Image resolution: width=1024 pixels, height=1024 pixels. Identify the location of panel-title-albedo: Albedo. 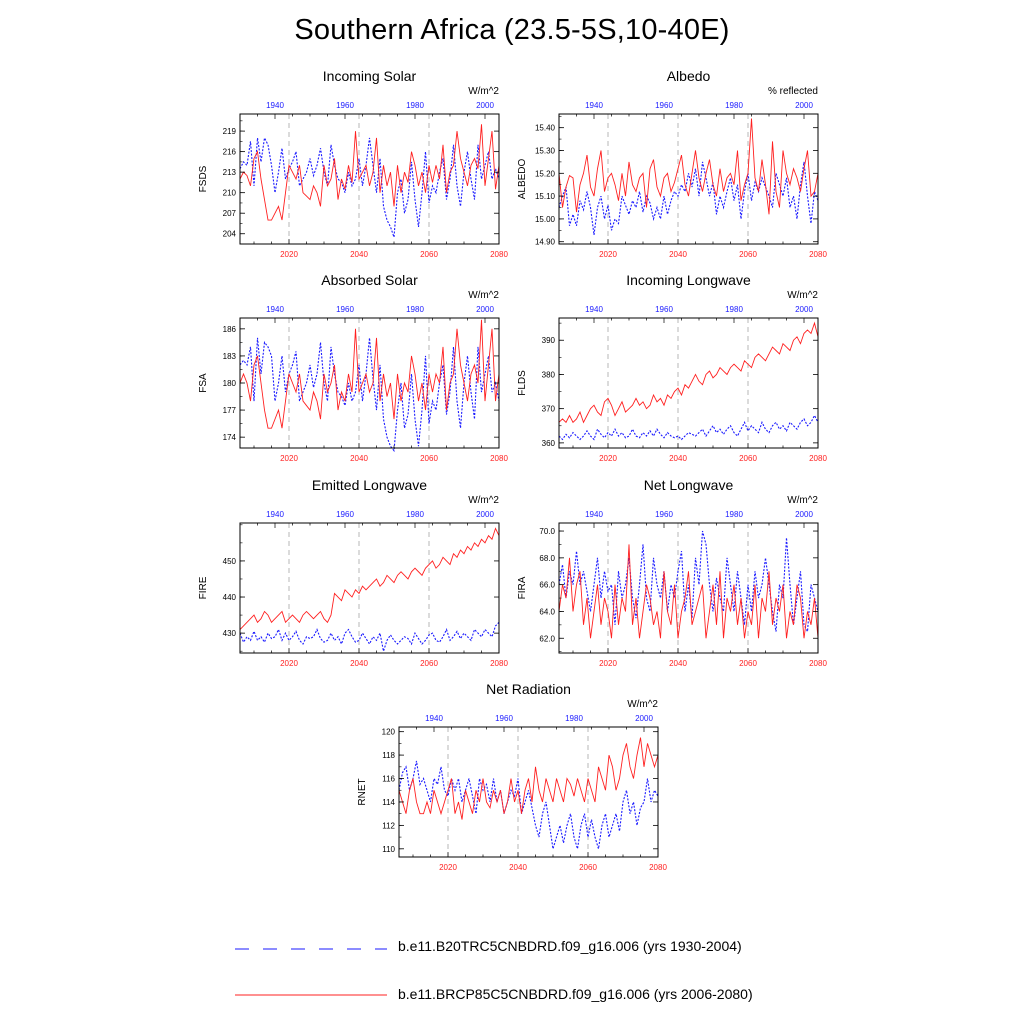
(688, 76).